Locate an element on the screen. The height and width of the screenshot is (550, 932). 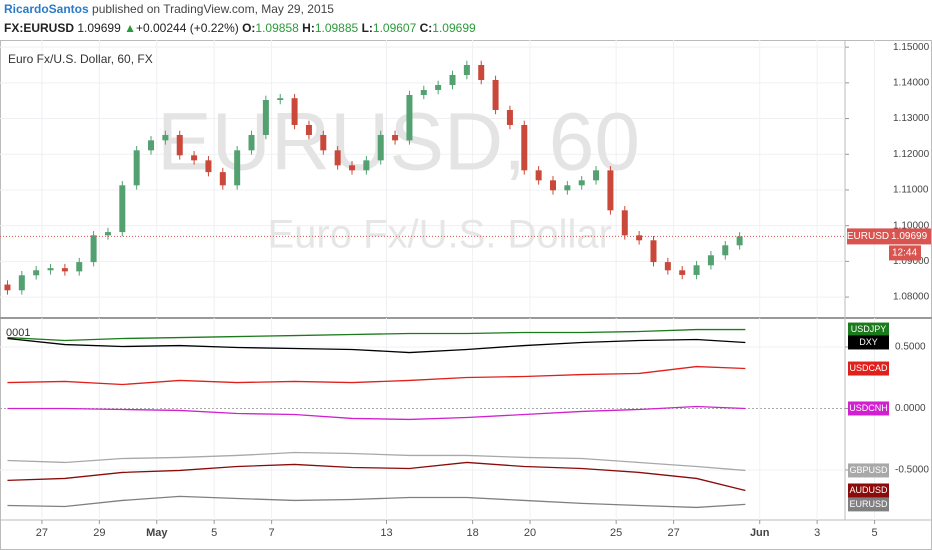
last-price-box is located at coordinates (910, 236).